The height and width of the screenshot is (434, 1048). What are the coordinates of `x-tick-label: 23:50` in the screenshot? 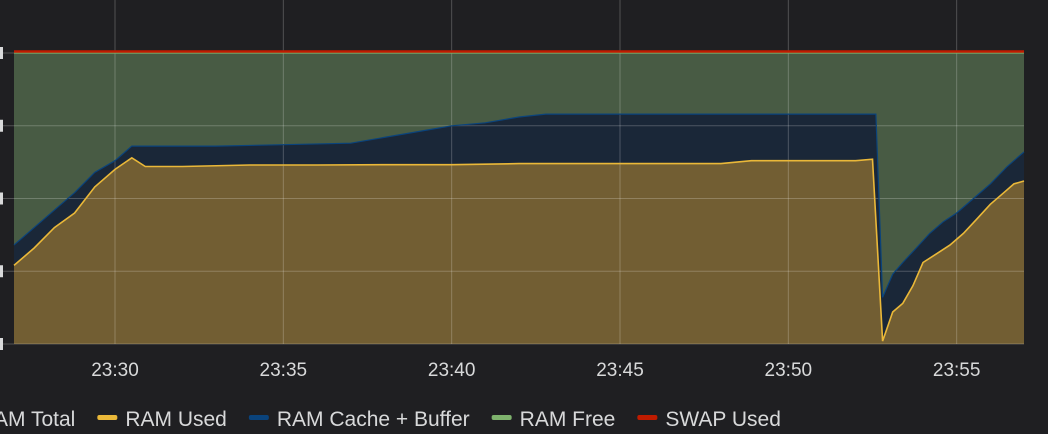 It's located at (789, 370).